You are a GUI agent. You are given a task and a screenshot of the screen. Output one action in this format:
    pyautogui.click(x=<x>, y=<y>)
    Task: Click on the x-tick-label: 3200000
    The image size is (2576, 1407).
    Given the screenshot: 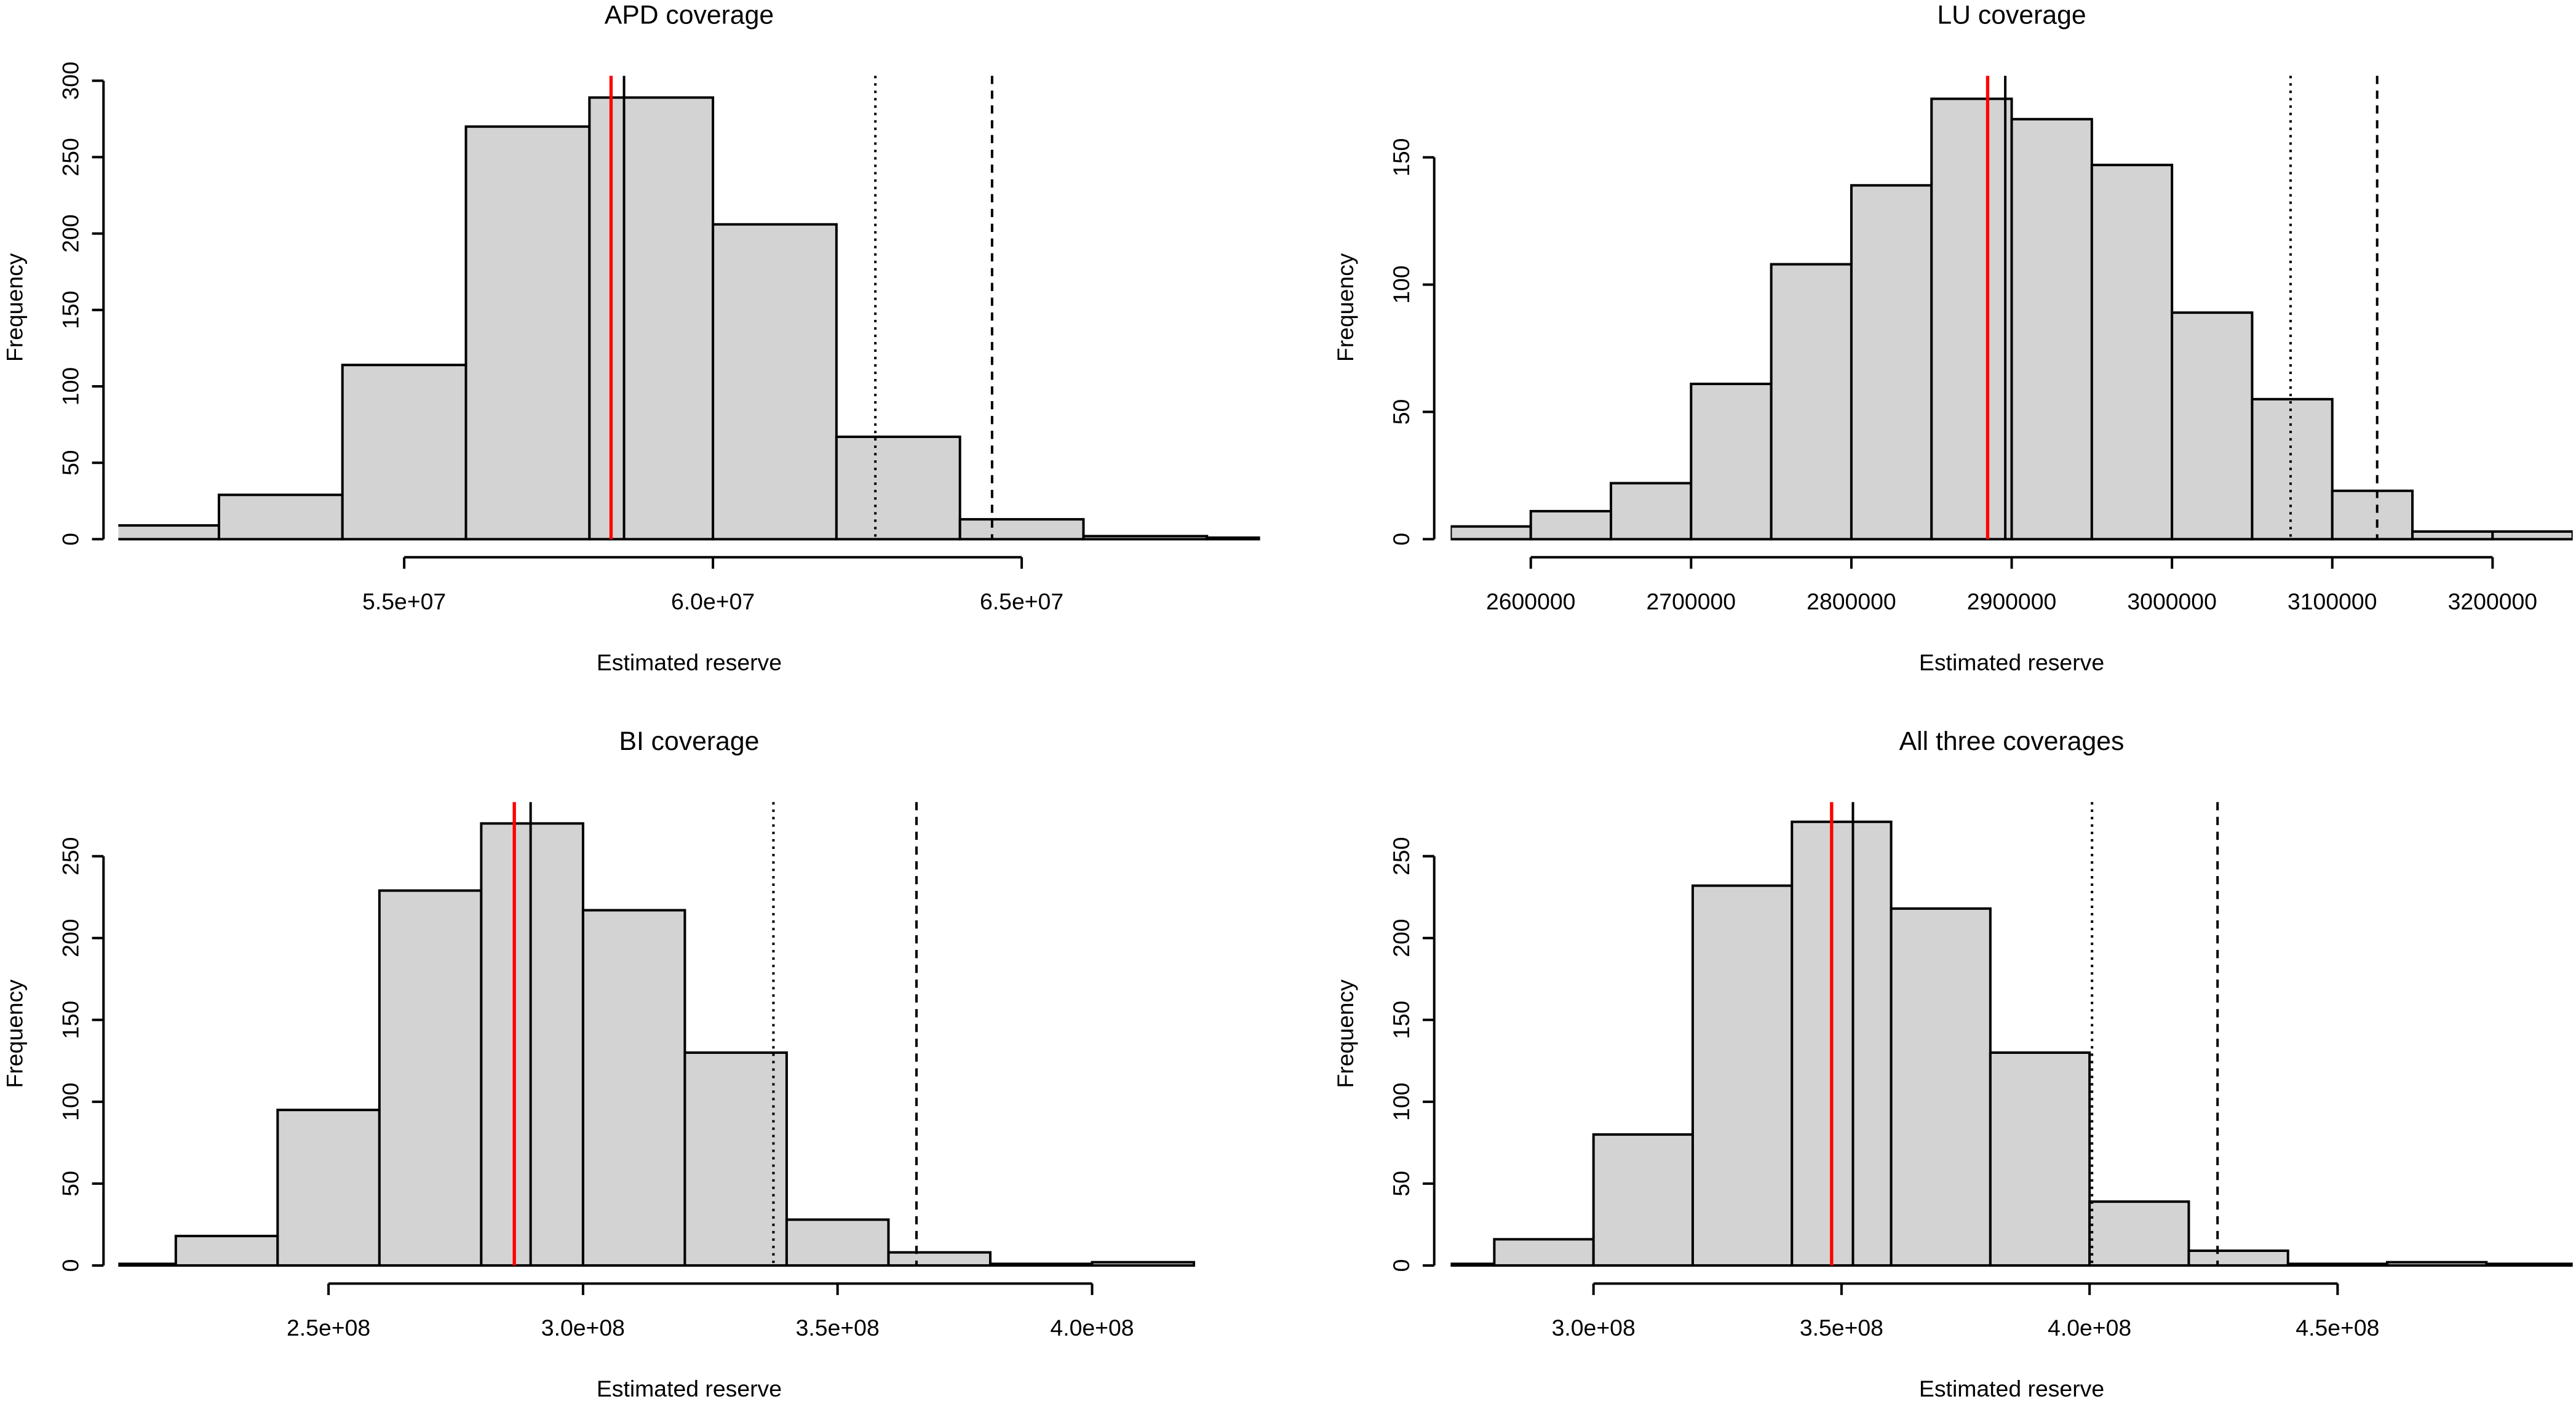 What is the action you would take?
    pyautogui.click(x=2493, y=601)
    